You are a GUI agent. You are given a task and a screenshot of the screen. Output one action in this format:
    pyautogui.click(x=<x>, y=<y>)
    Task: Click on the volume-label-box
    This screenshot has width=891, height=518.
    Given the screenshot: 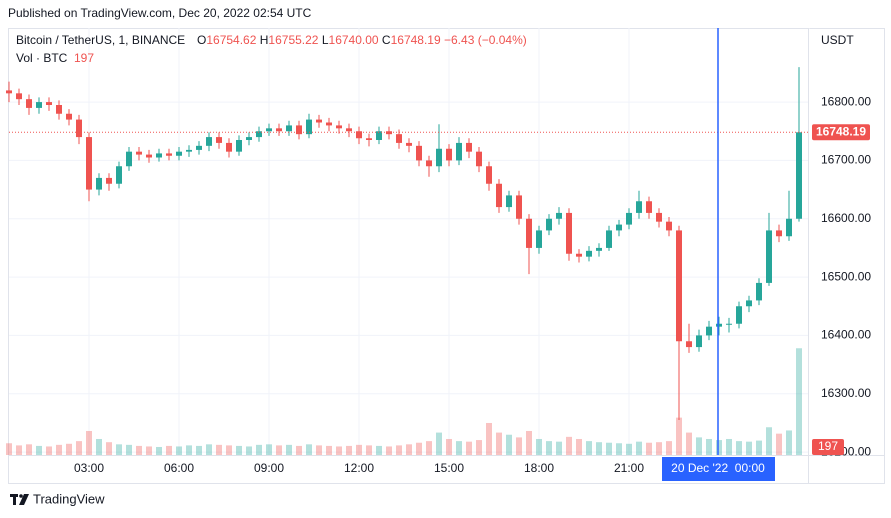 What is the action you would take?
    pyautogui.click(x=828, y=447)
    